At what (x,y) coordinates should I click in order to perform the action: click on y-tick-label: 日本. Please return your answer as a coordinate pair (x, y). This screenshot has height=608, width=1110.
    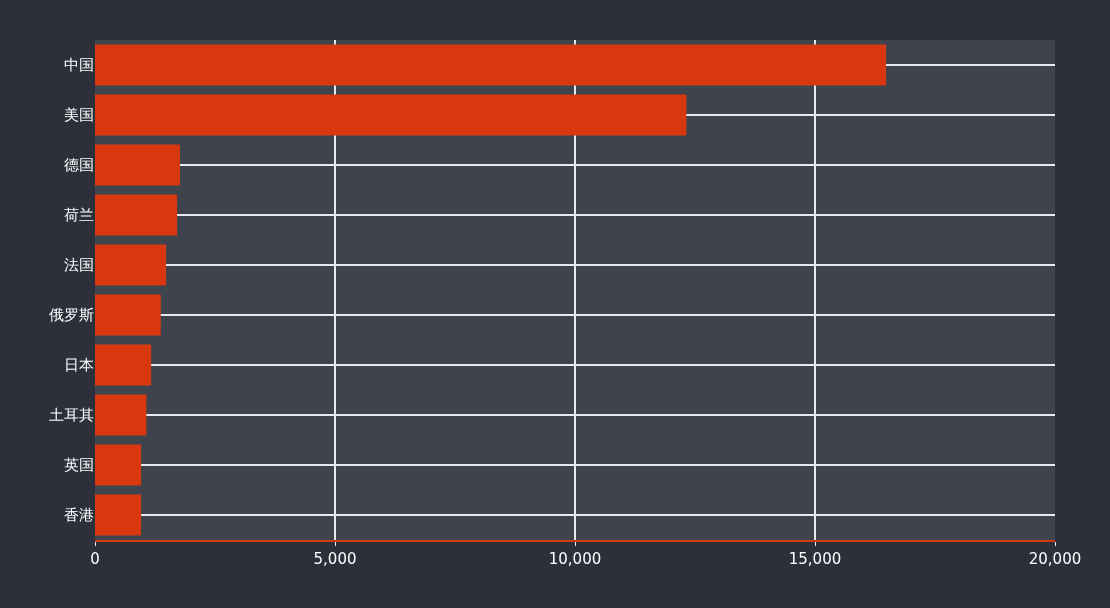
    Looking at the image, I should click on (79, 365).